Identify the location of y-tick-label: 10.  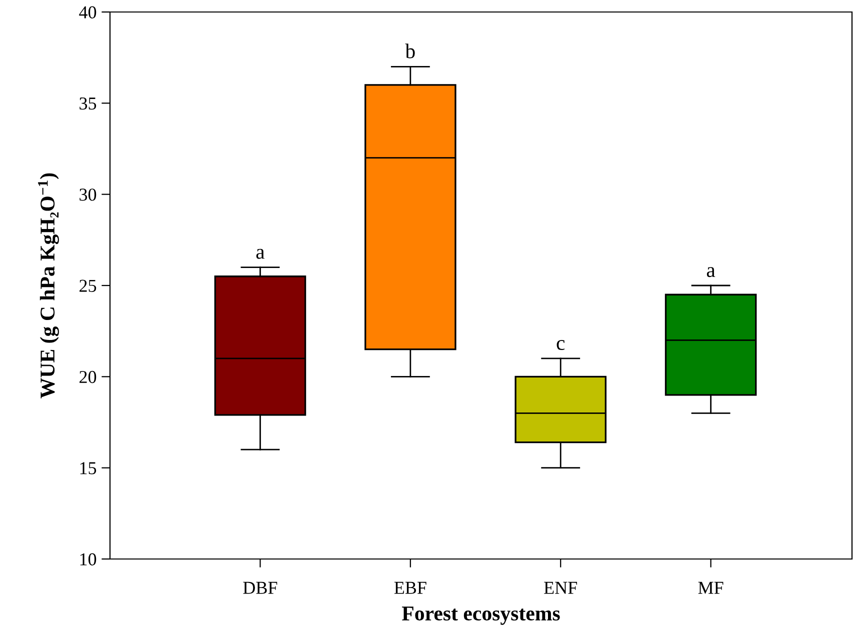
(88, 559).